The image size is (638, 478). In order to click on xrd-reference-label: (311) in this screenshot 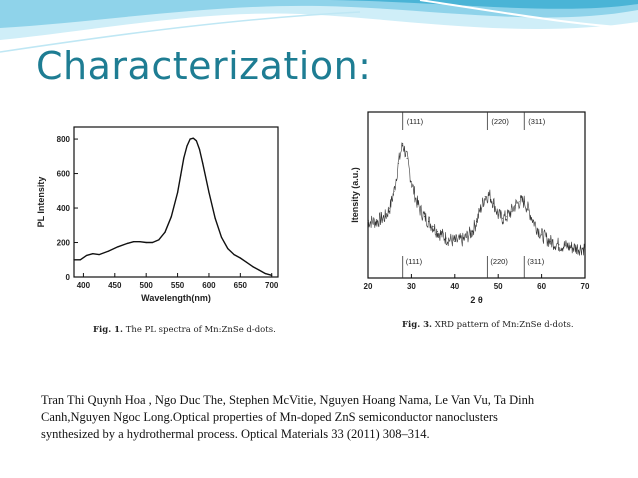, I will do `click(535, 261)`.